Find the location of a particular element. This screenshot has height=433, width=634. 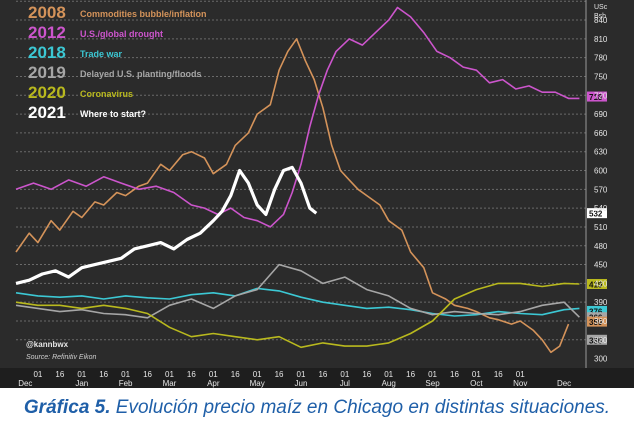

x-month-label: Oct is located at coordinates (476, 383).